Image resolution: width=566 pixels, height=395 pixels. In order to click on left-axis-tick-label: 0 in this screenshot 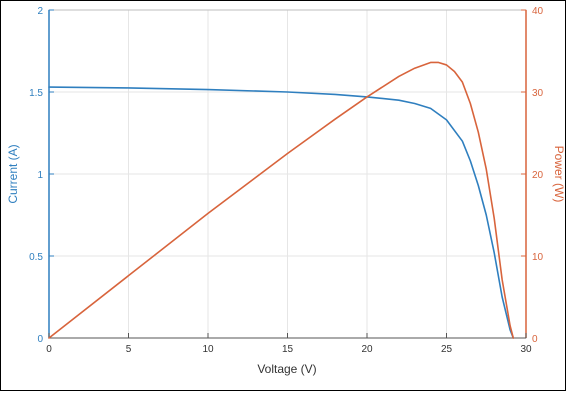, I will do `click(40, 339)`.